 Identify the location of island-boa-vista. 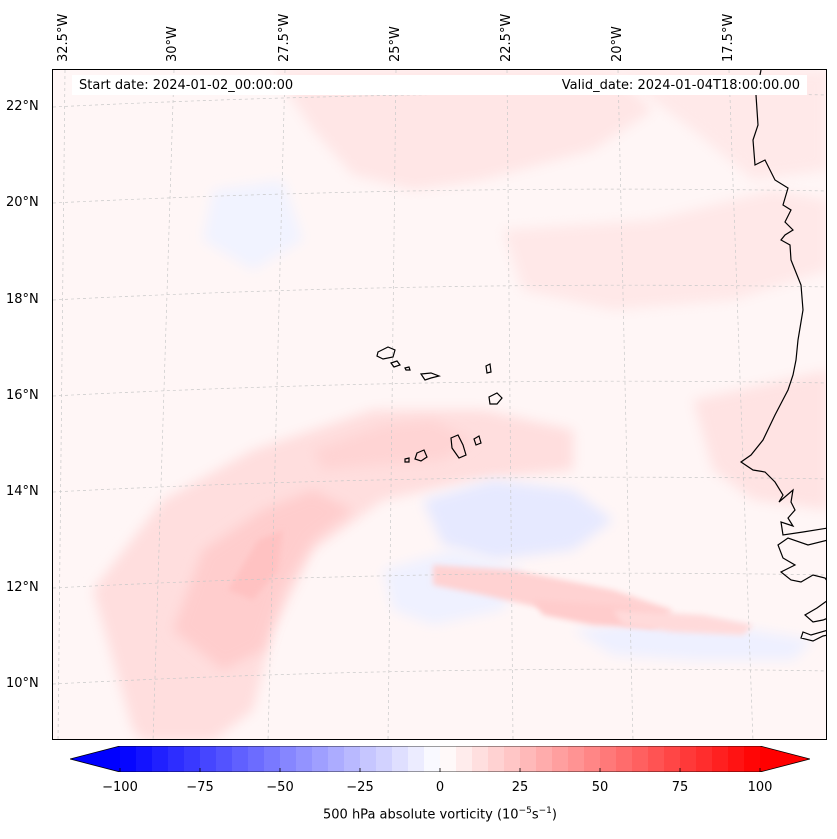
(495, 398).